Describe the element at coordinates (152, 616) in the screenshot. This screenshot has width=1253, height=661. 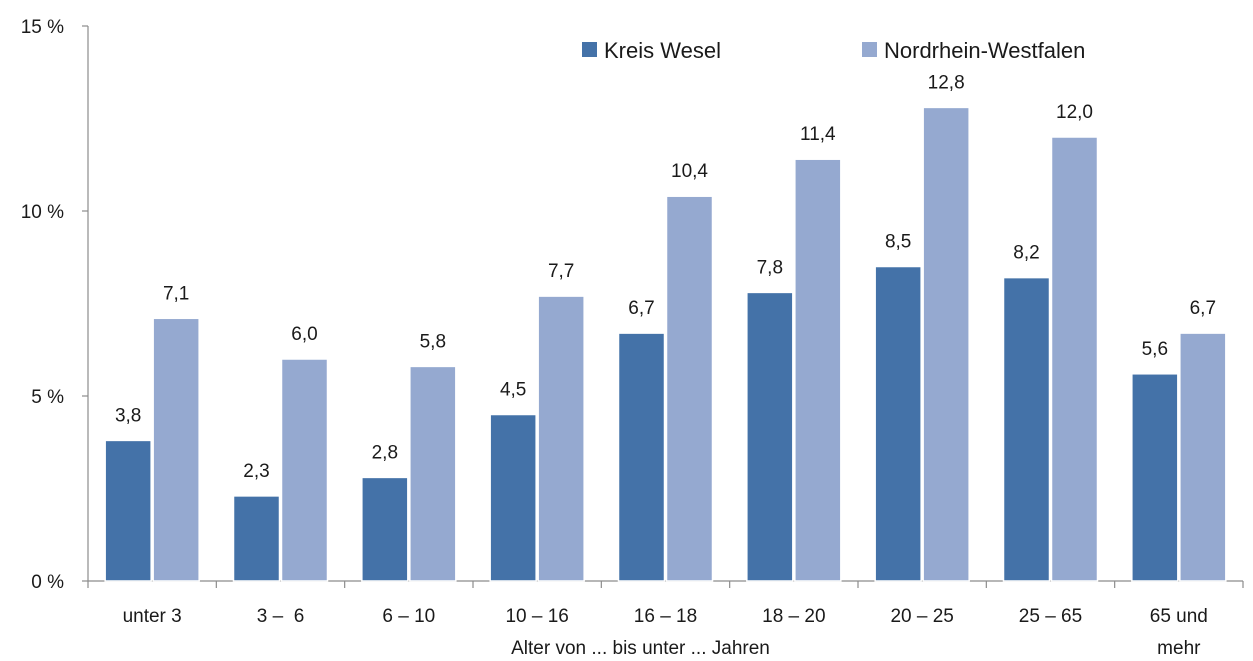
I see `category-label: unter 3` at that location.